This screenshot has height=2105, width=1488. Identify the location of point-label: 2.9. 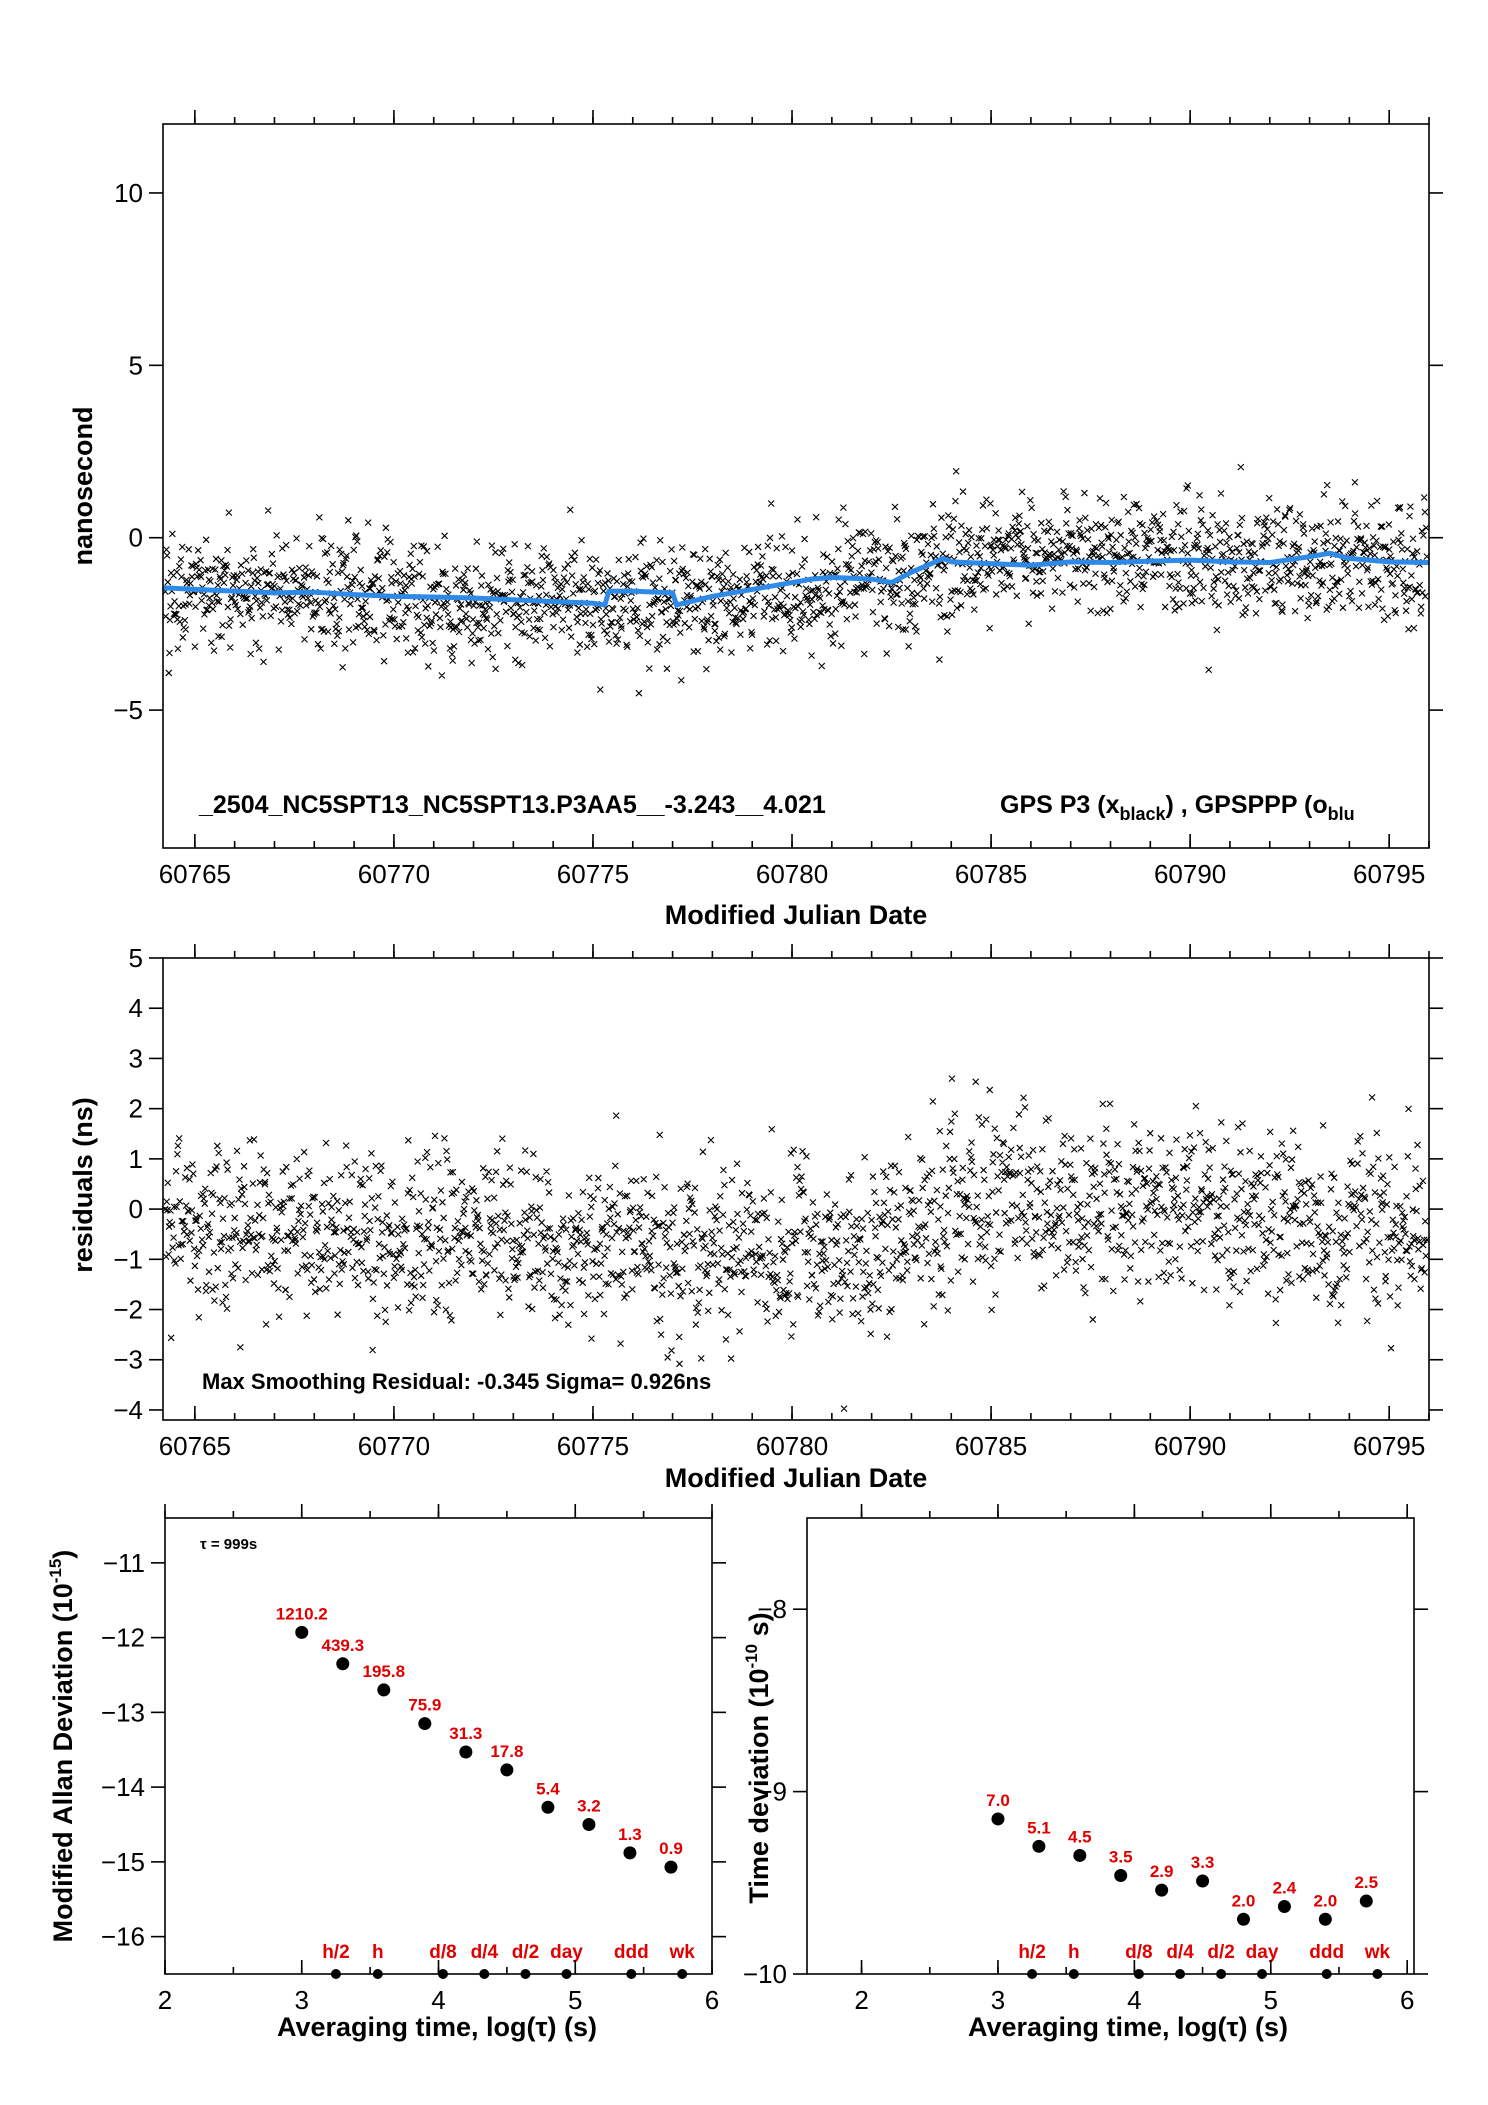
(1162, 1871).